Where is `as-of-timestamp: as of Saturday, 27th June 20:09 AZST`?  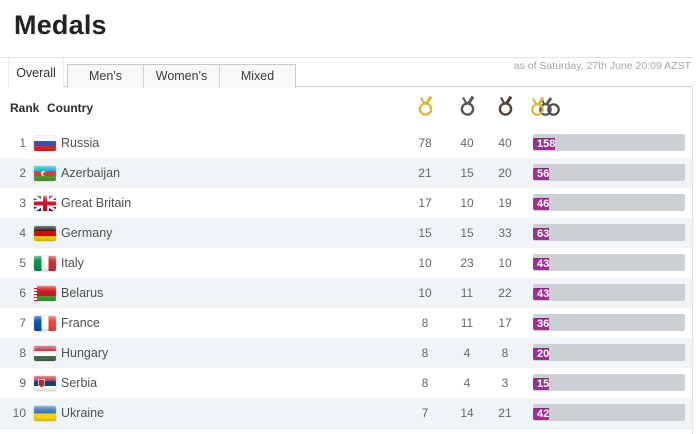 as-of-timestamp: as of Saturday, 27th June 20:09 AZST is located at coordinates (602, 66).